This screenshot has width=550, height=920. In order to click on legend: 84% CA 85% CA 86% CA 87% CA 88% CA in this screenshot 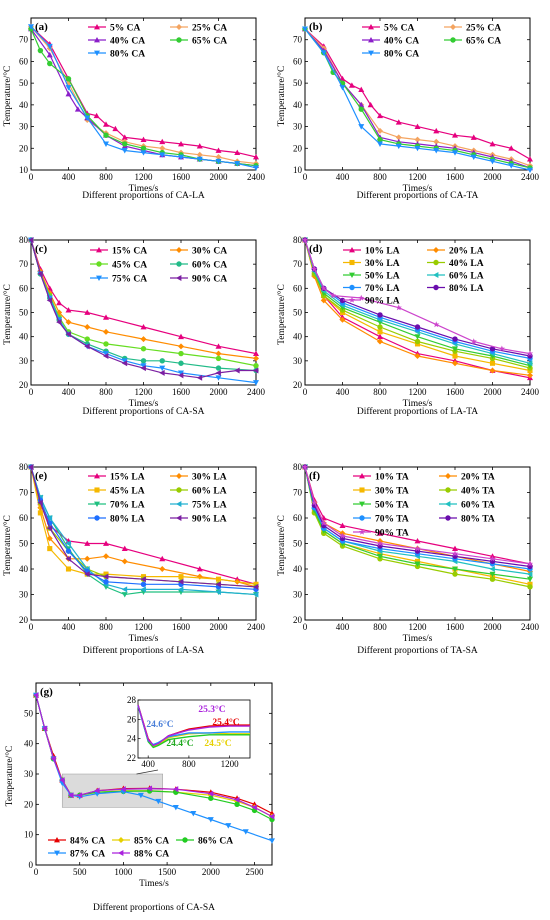, I will do `click(140, 848)`.